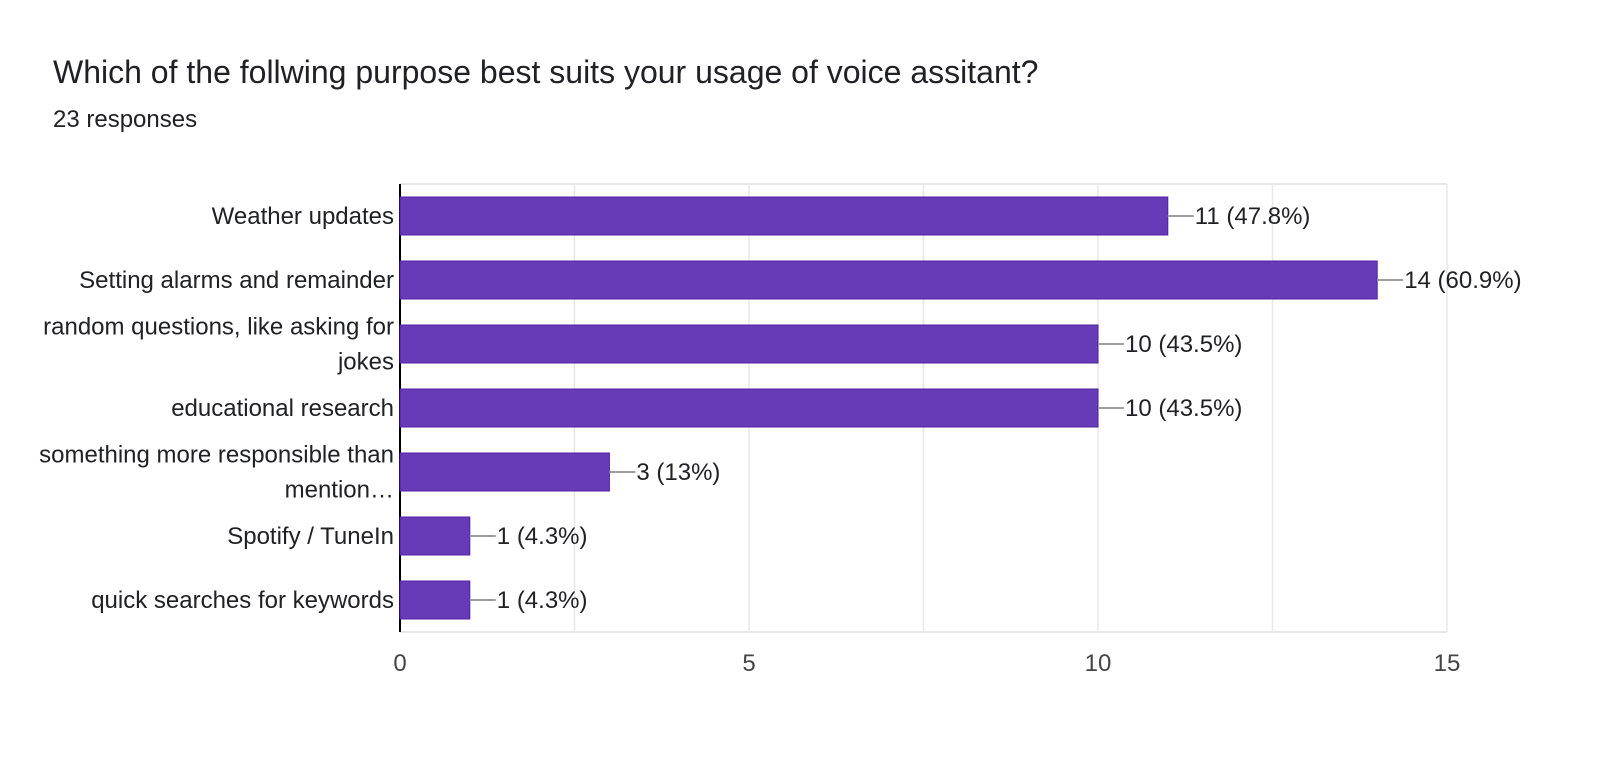 This screenshot has height=761, width=1600. What do you see at coordinates (216, 455) in the screenshot?
I see `category-label: something more responsible than` at bounding box center [216, 455].